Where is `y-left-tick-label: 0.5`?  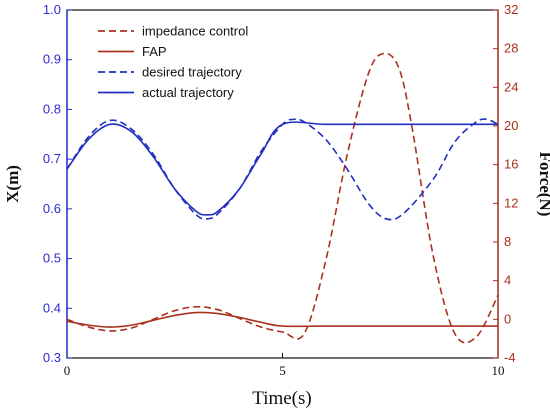
y-left-tick-label: 0.5 is located at coordinates (52, 258).